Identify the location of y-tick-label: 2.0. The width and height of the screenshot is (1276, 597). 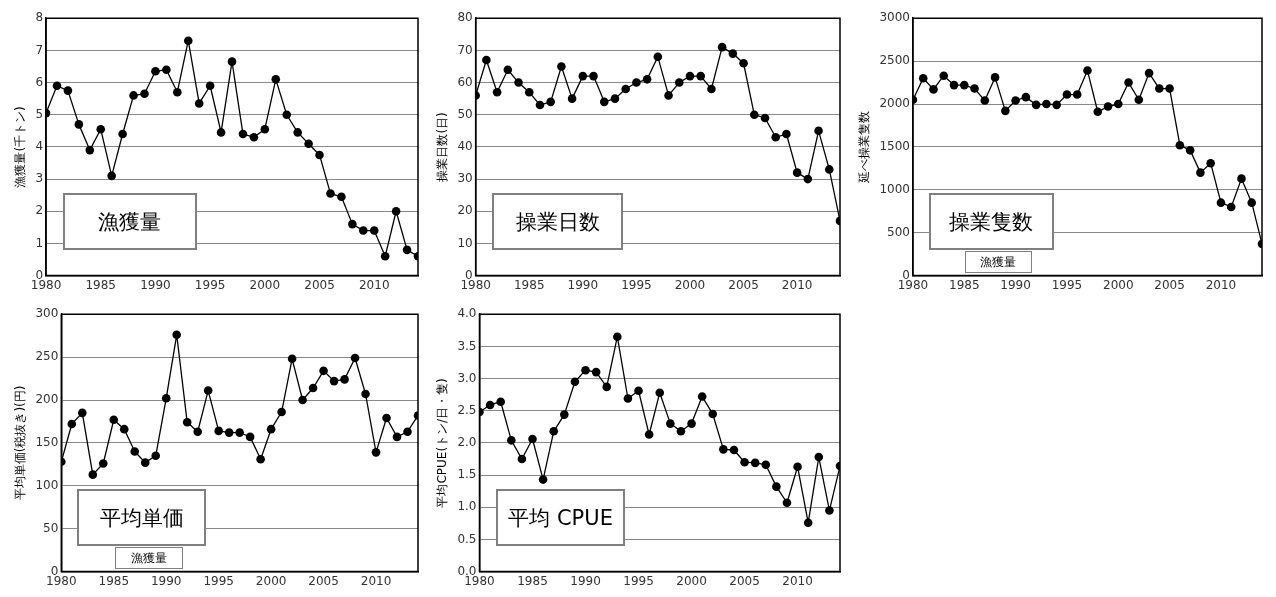
(467, 442).